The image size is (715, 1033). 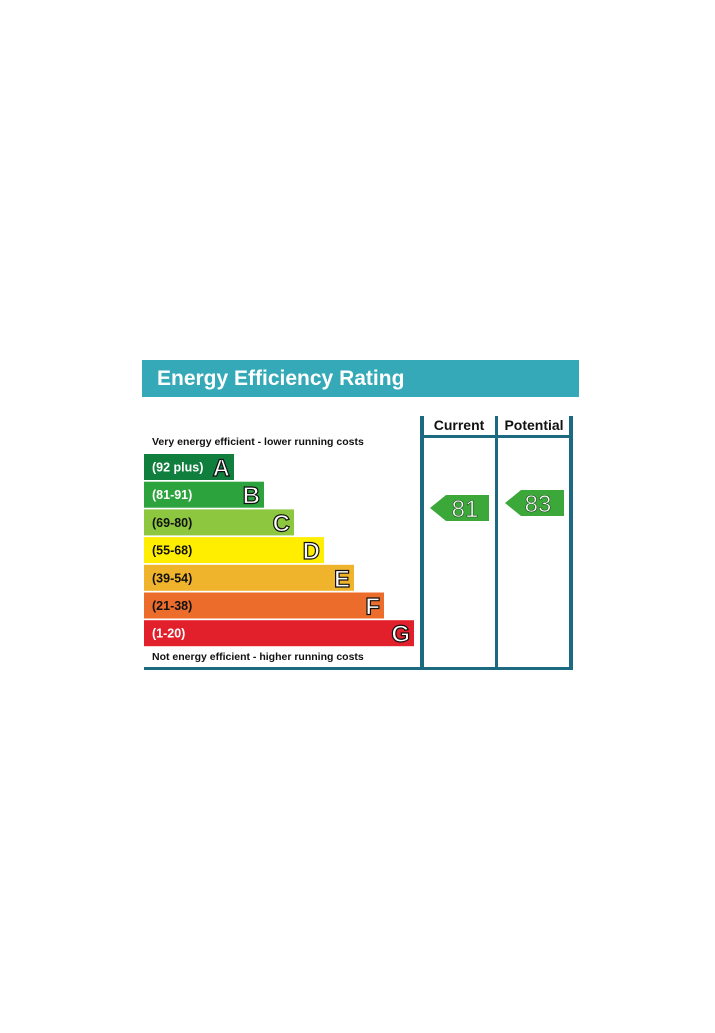 I want to click on band-b: (81-91) B, so click(x=204, y=495).